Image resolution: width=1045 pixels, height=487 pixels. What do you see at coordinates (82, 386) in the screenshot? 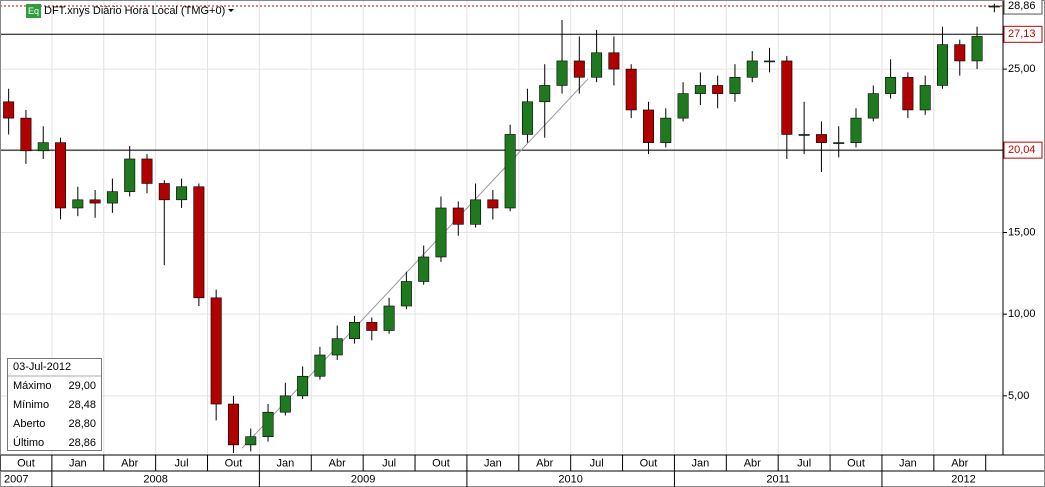
I see `info-value: 29,00` at bounding box center [82, 386].